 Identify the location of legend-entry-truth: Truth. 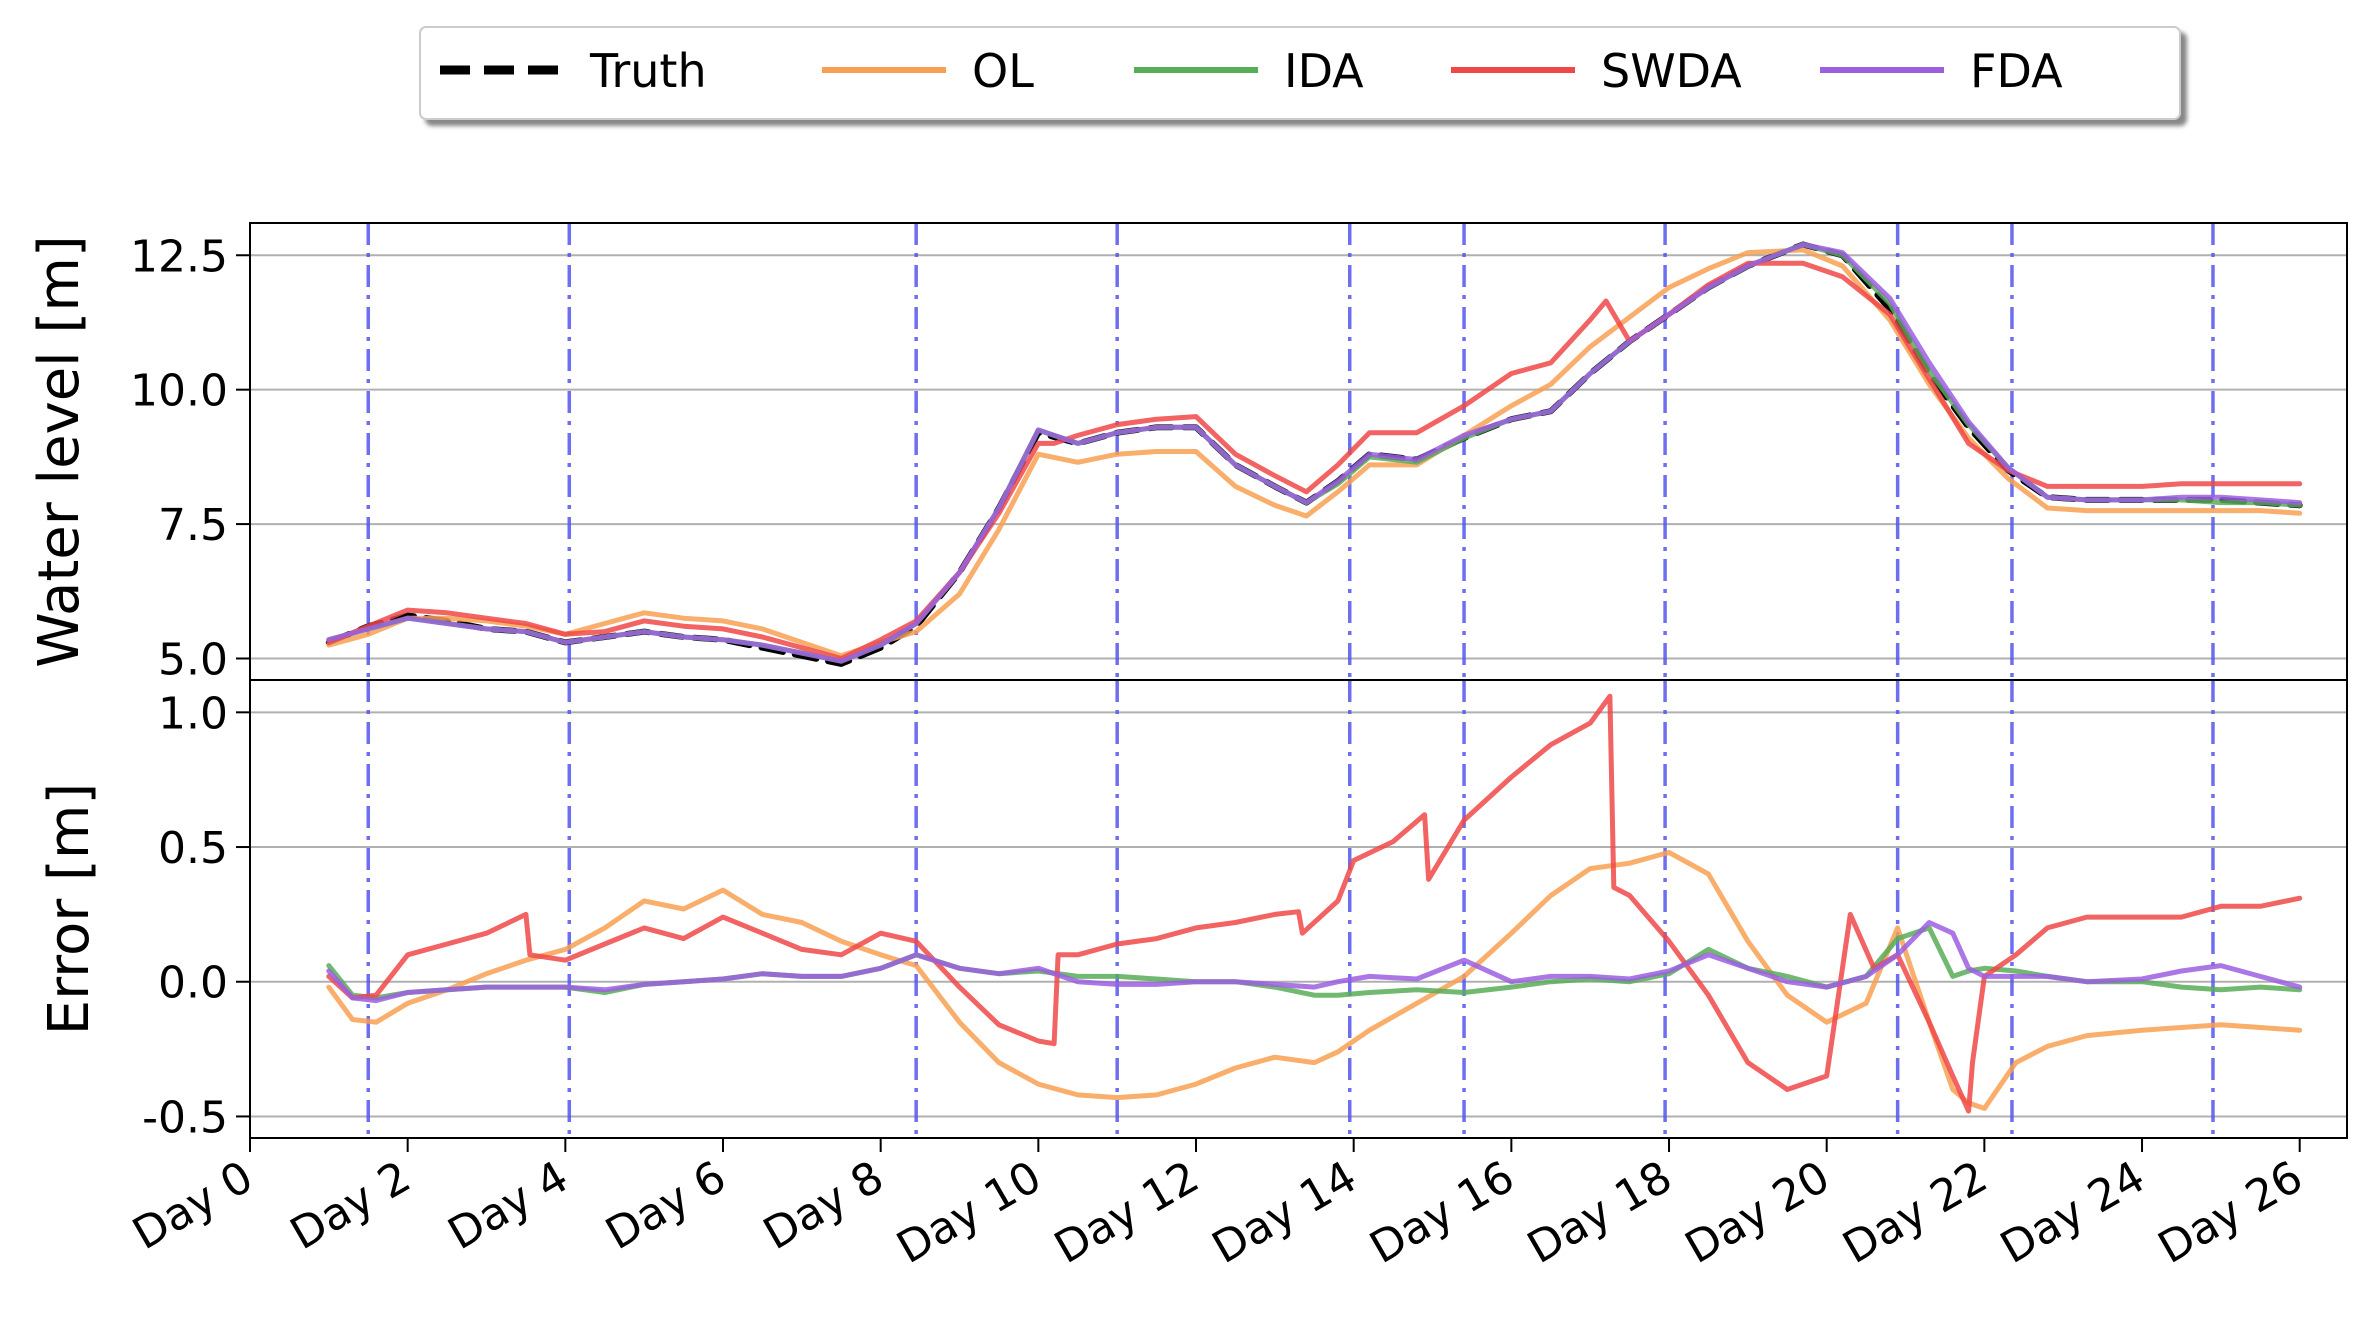
(573, 71).